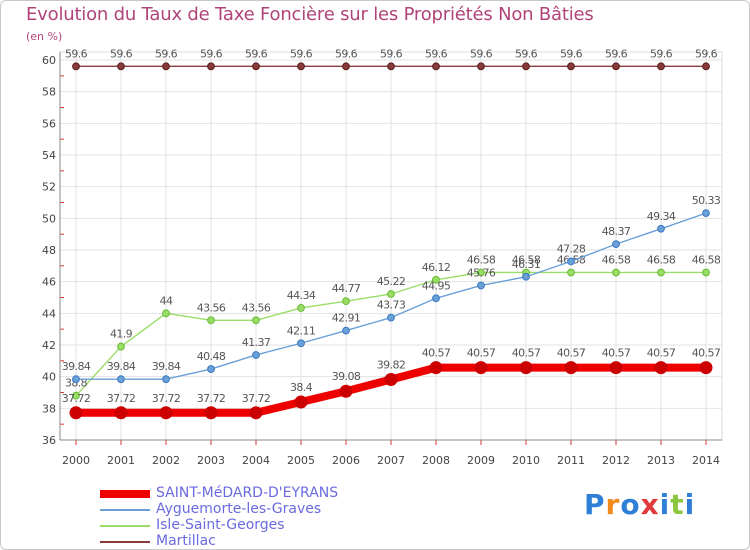 The width and height of the screenshot is (750, 550). I want to click on series-2-point-2005, so click(301, 308).